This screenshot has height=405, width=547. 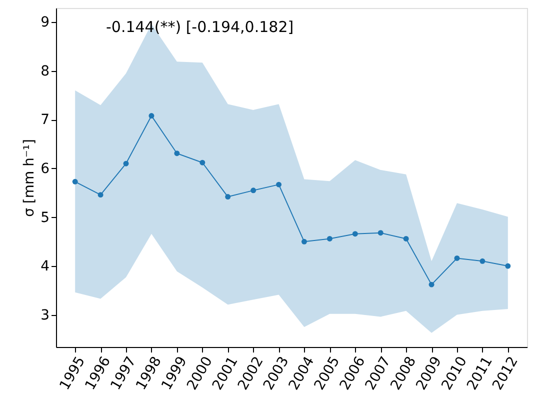 I want to click on annotation: -0.144(**) [-0.194,0.182], so click(x=200, y=27).